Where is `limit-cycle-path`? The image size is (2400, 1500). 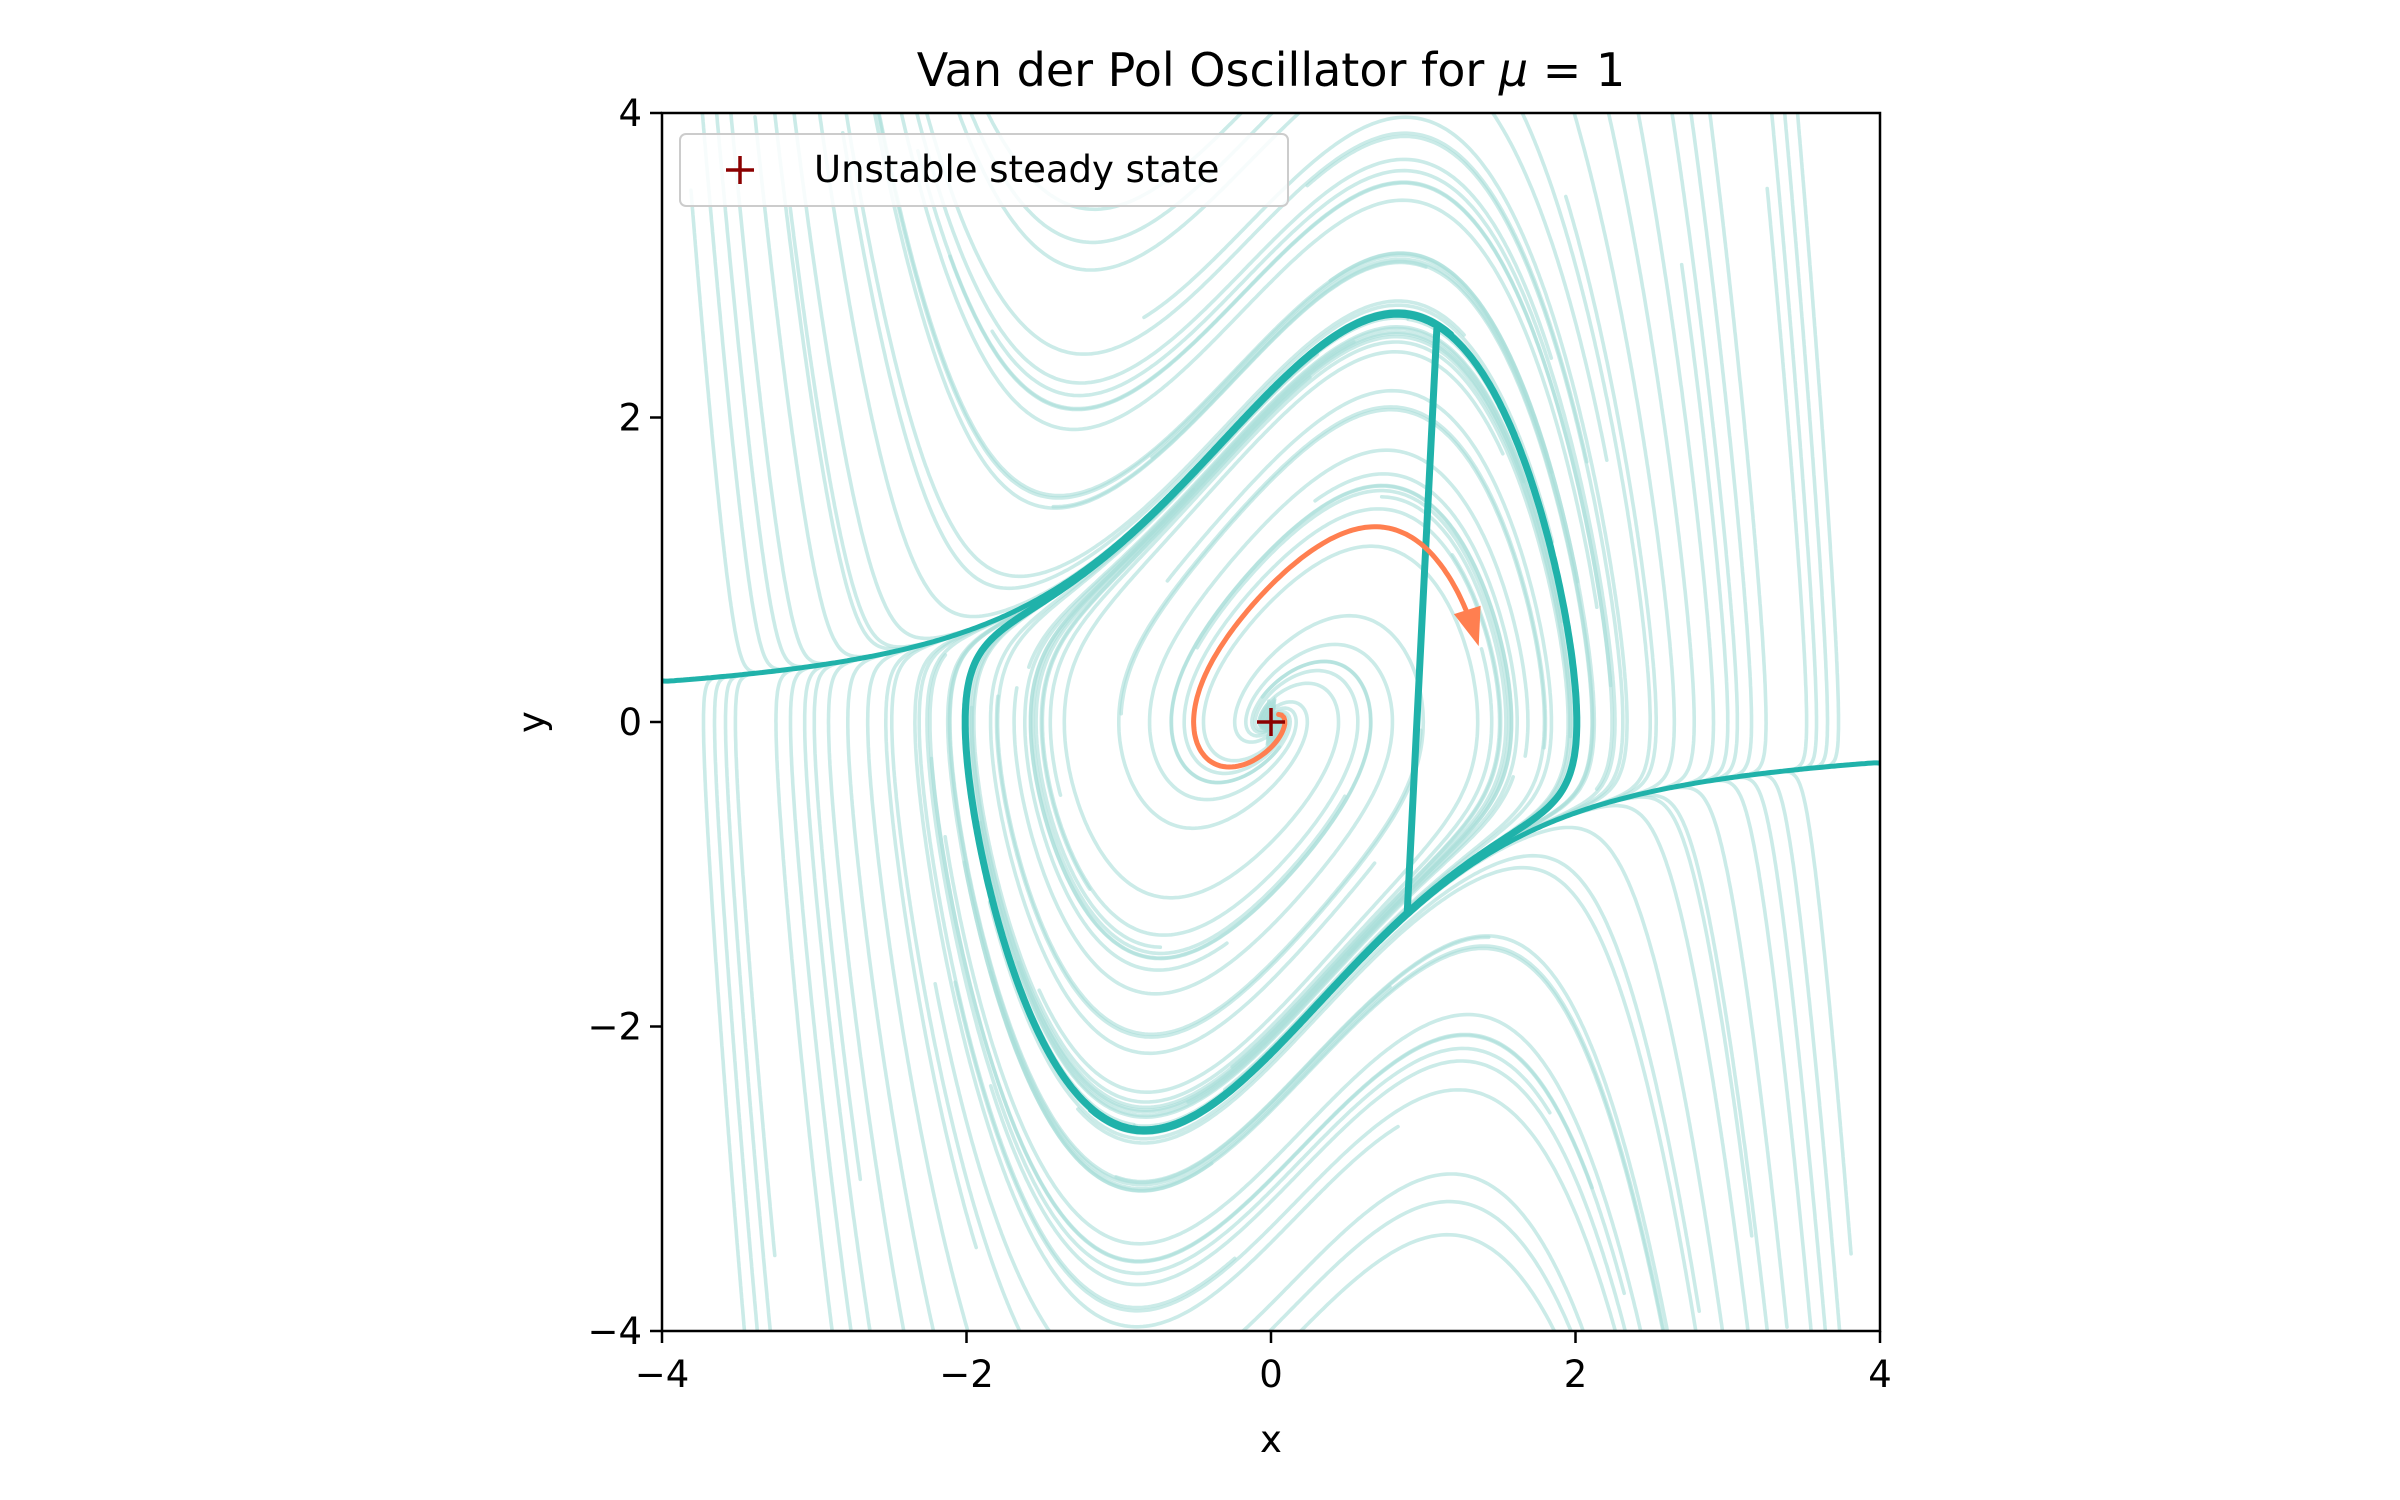
limit-cycle-path is located at coordinates (1271, 722).